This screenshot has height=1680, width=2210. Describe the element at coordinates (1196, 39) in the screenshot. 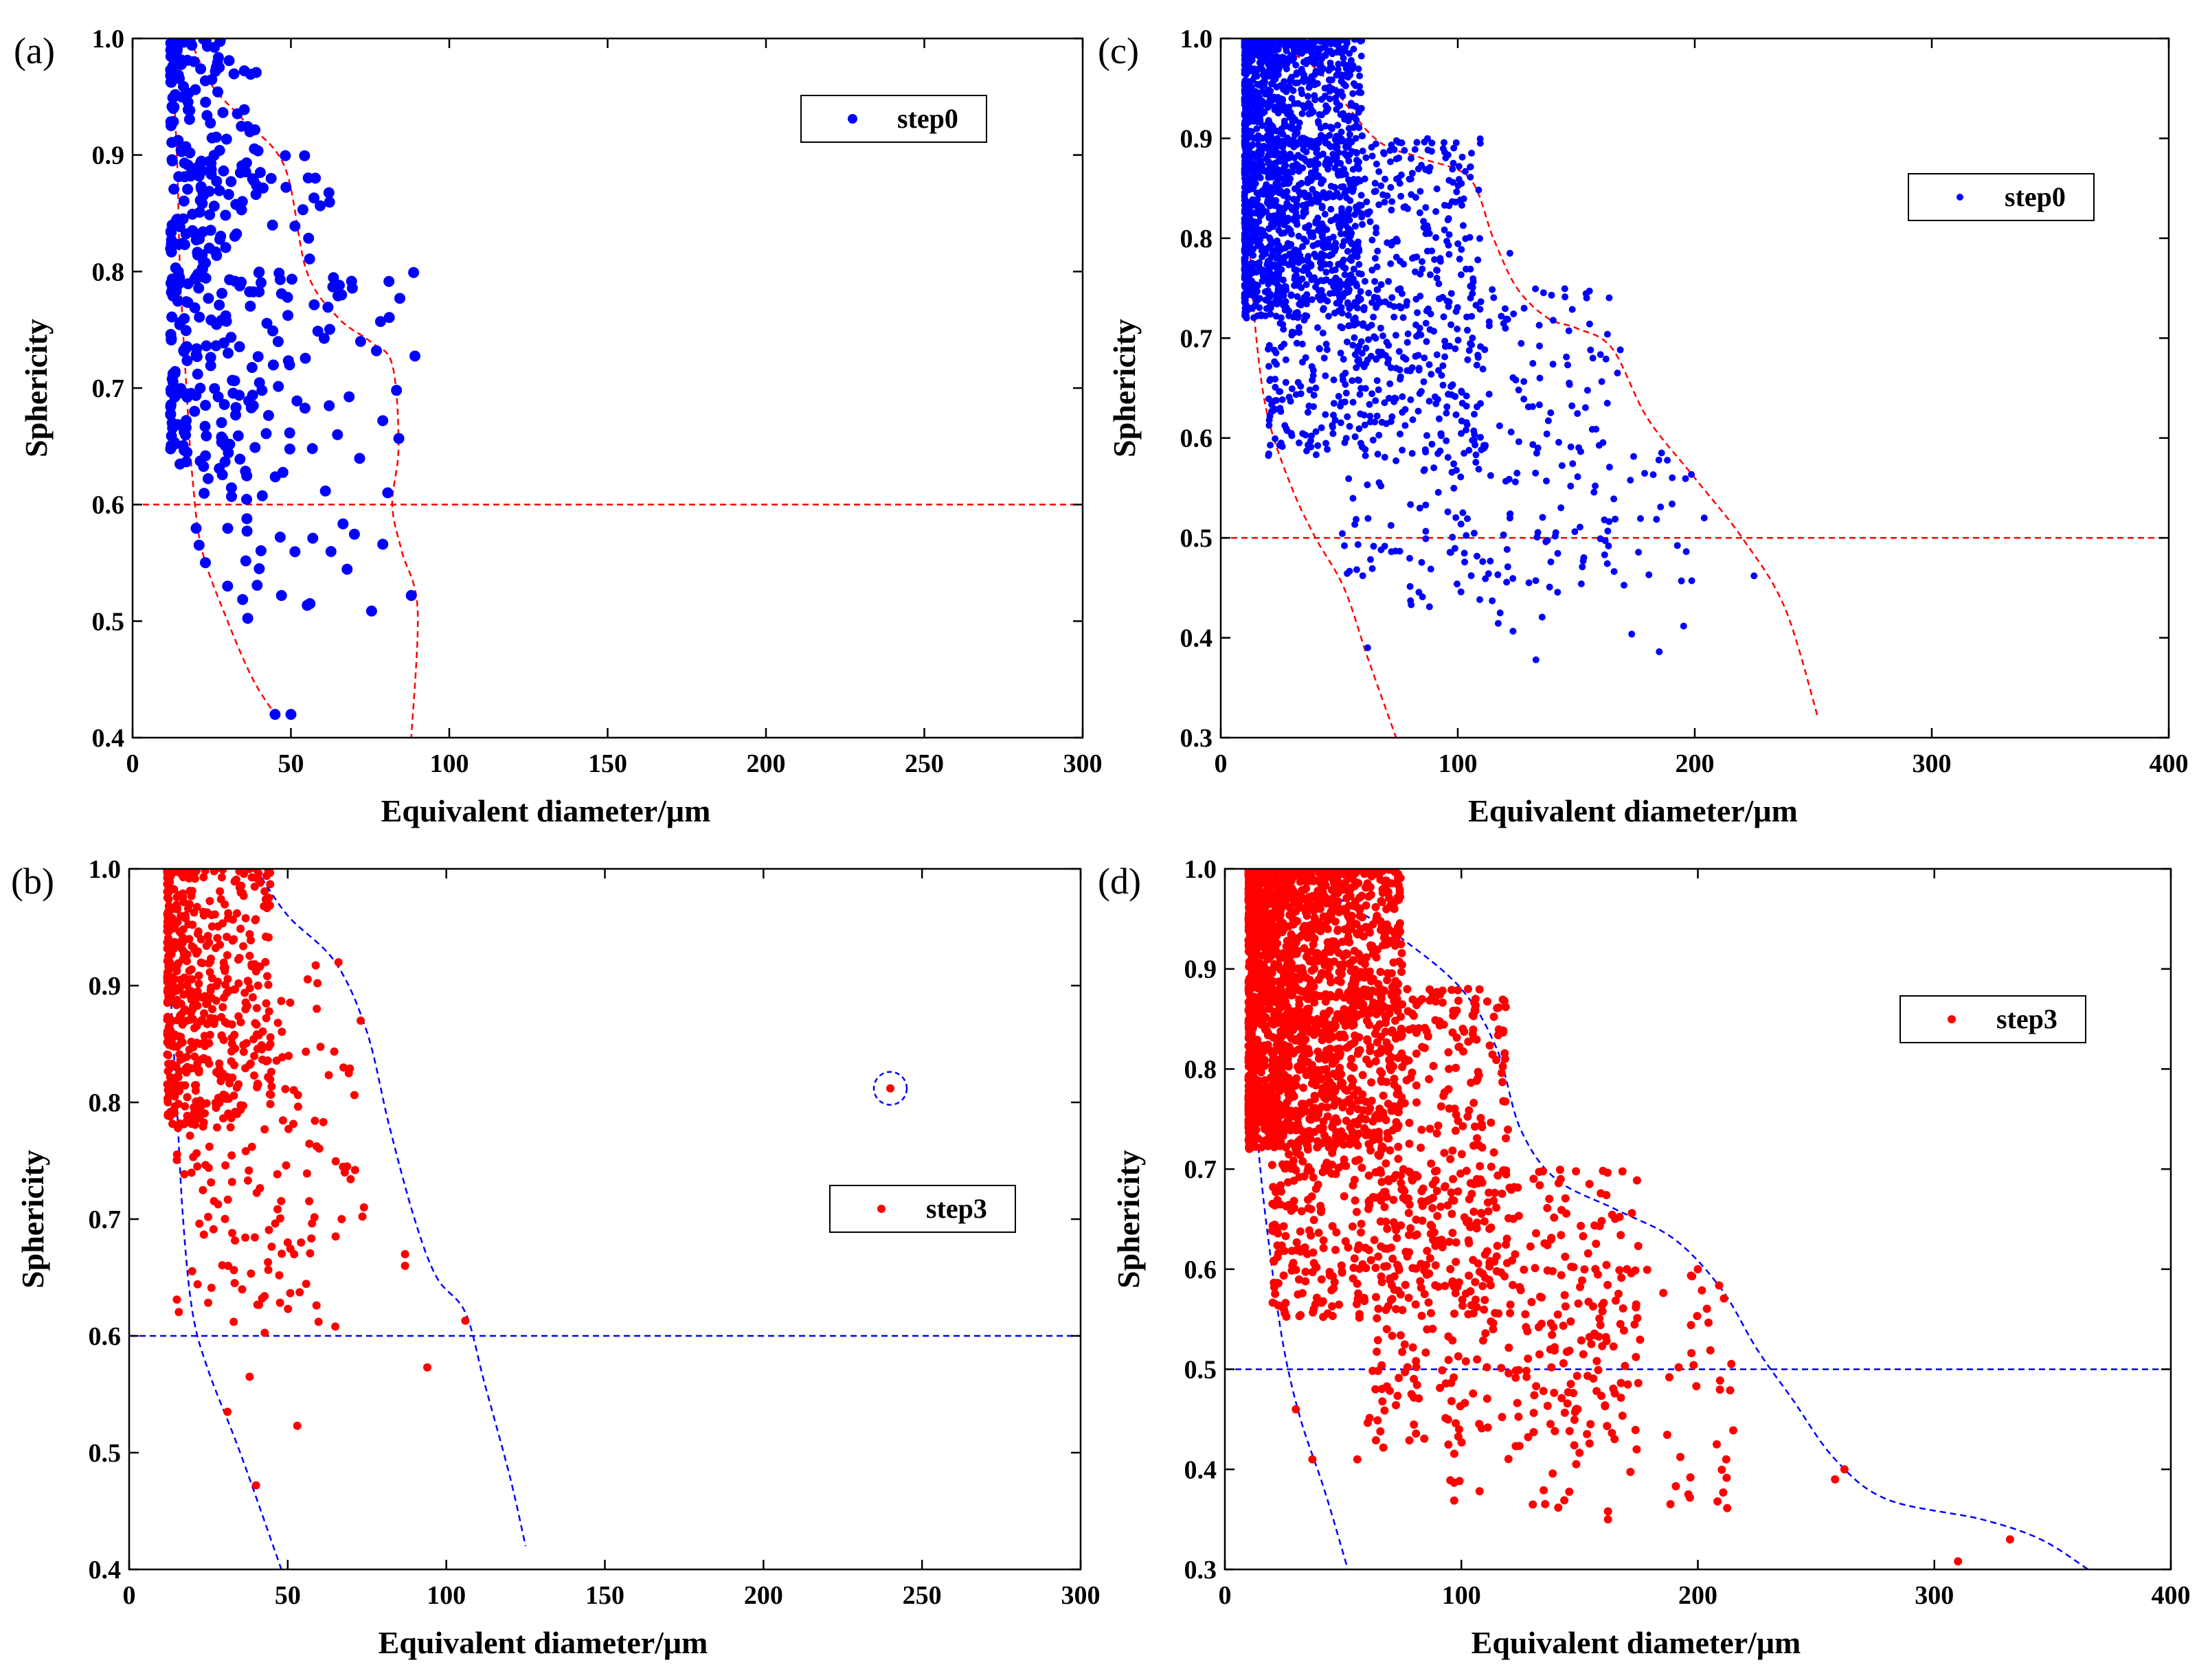

I see `y-tick-label: 1.0` at that location.